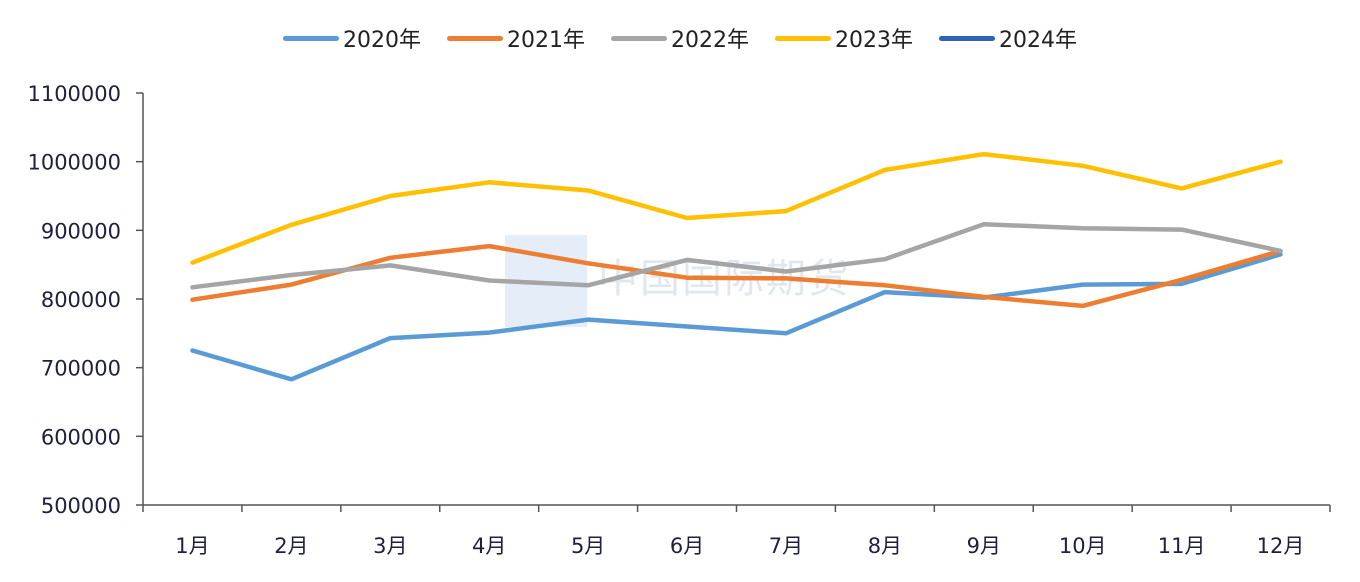  I want to click on x-tick-label: 5月, so click(588, 546).